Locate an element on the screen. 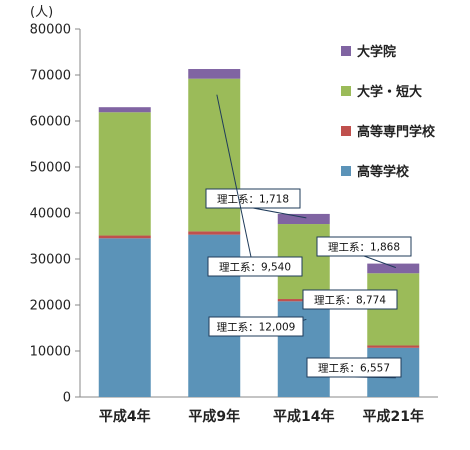  y-tick-label: 50000 is located at coordinates (50, 168).